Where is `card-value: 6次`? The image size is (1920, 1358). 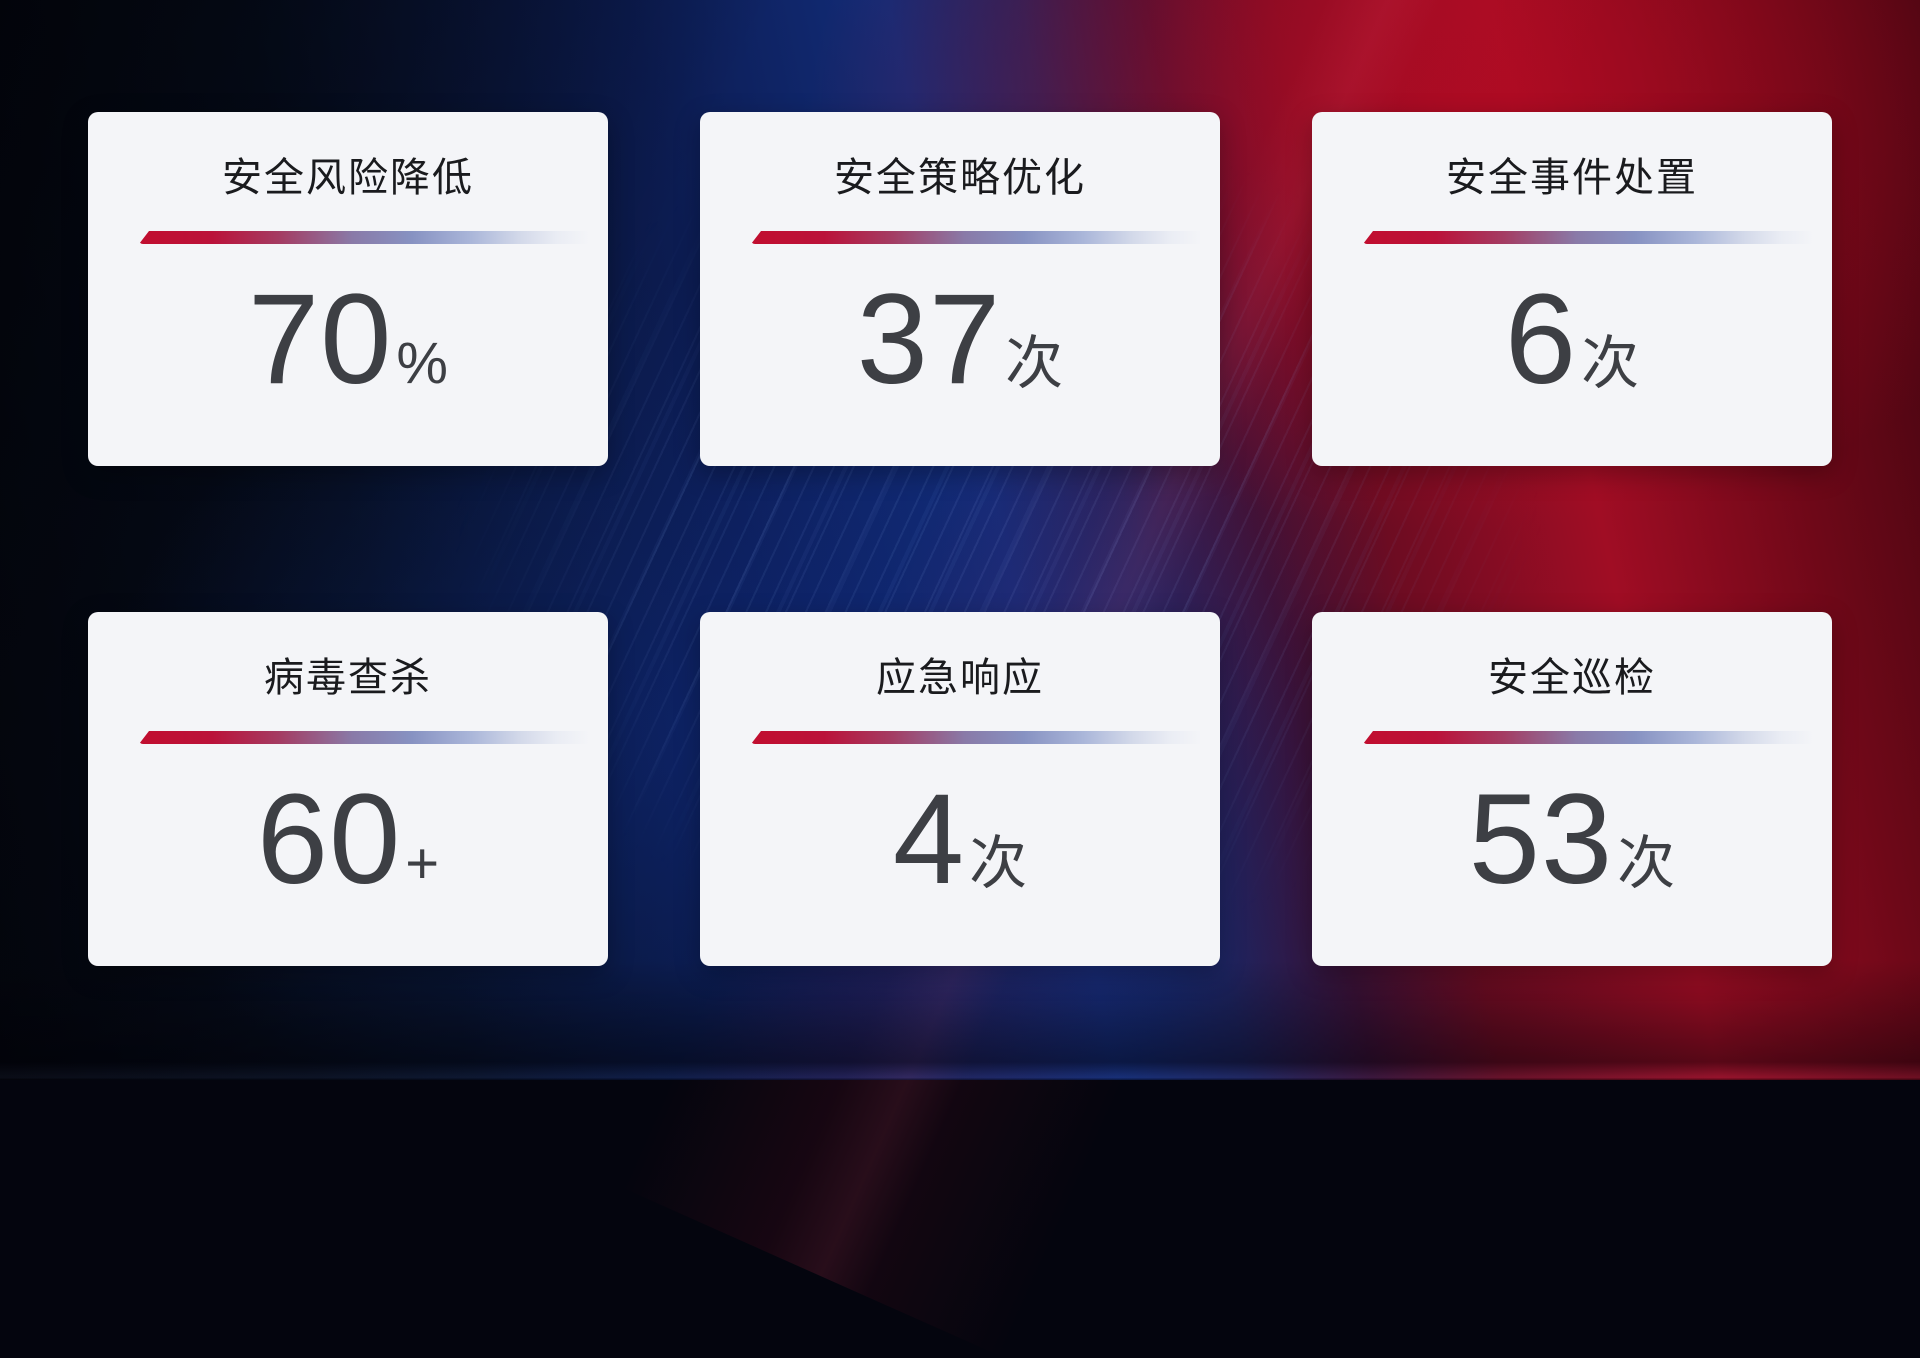
card-value: 6次 is located at coordinates (1572, 340).